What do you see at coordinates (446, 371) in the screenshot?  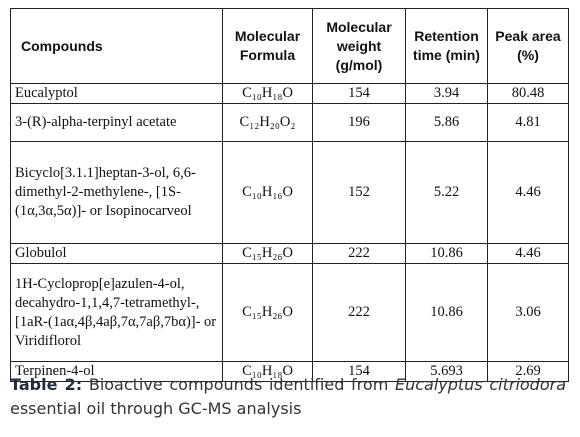 I see `table-cell: 5.693` at bounding box center [446, 371].